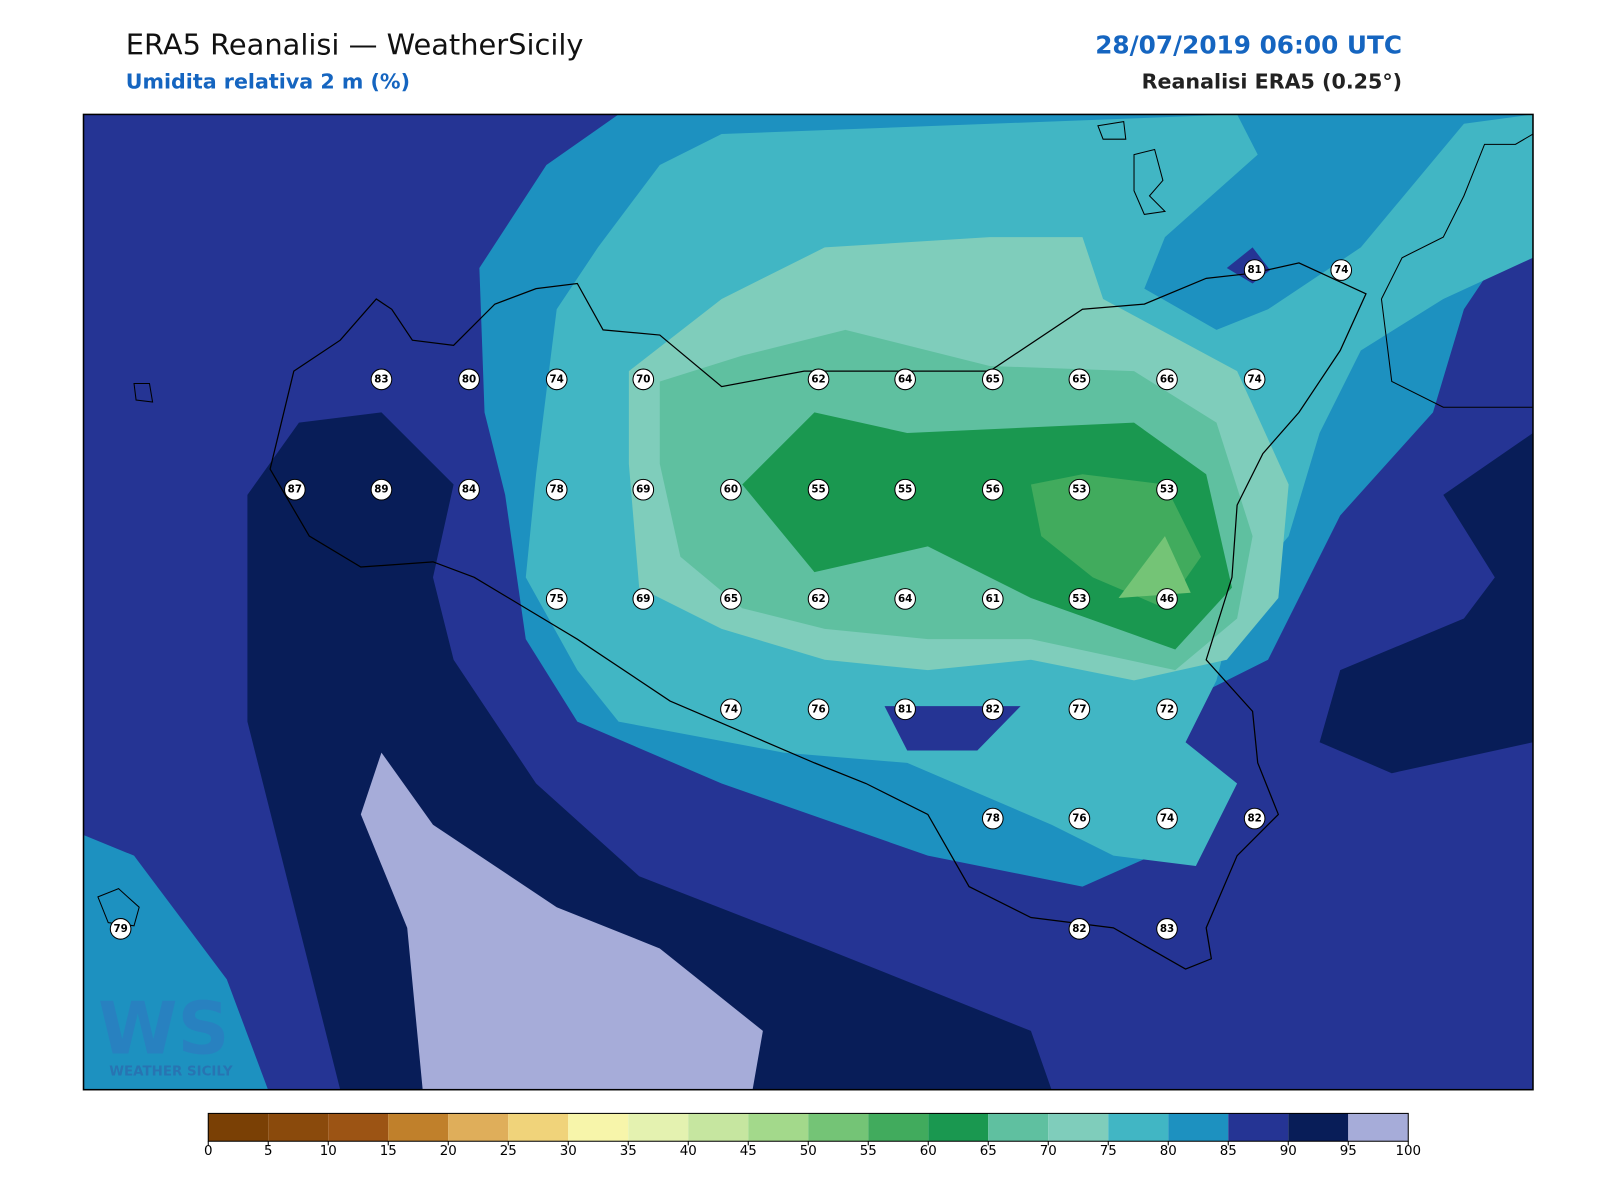  I want to click on station-value: 81, so click(1254, 270).